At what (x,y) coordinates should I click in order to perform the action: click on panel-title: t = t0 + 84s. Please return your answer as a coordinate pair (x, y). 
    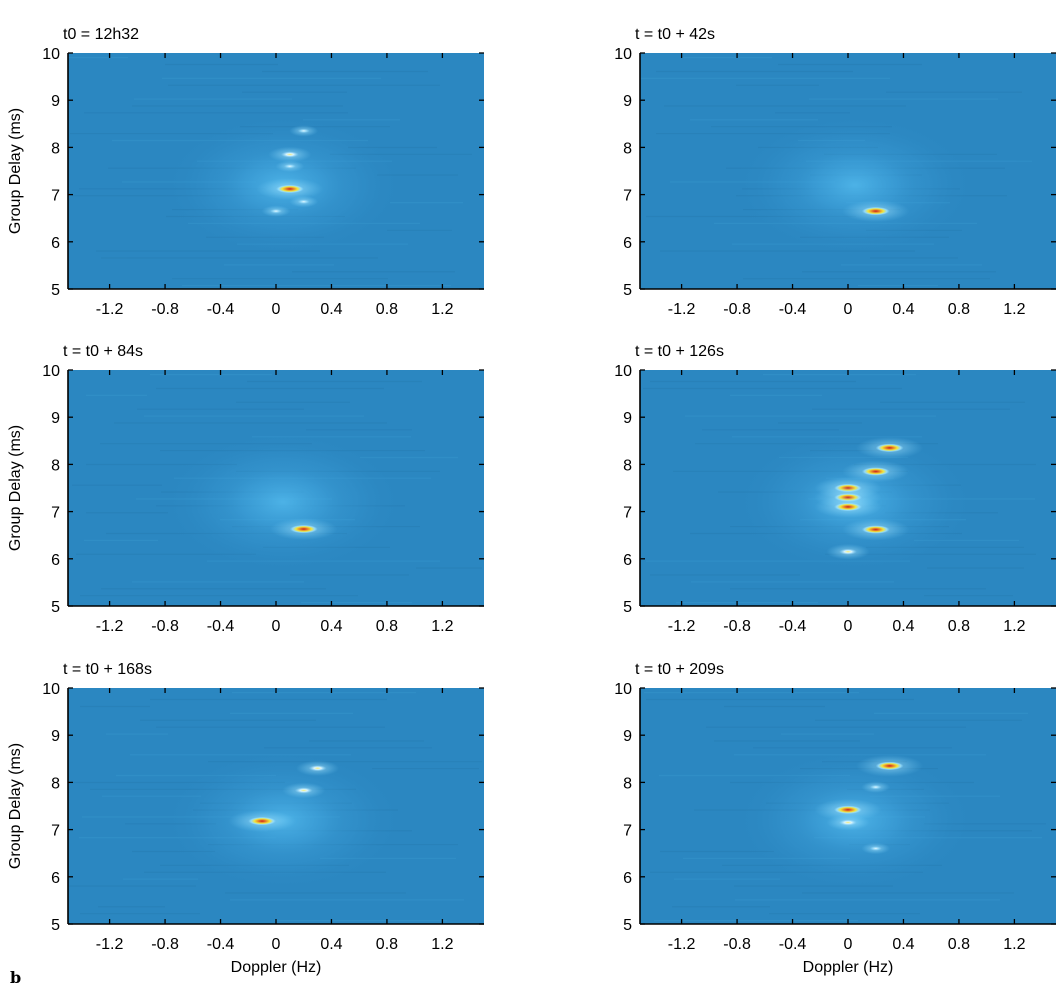
    Looking at the image, I should click on (103, 351).